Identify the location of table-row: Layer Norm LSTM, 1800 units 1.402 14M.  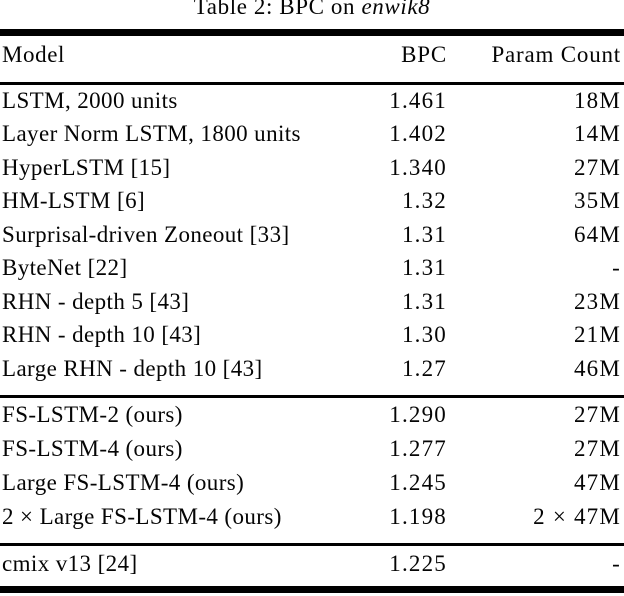
(312, 134).